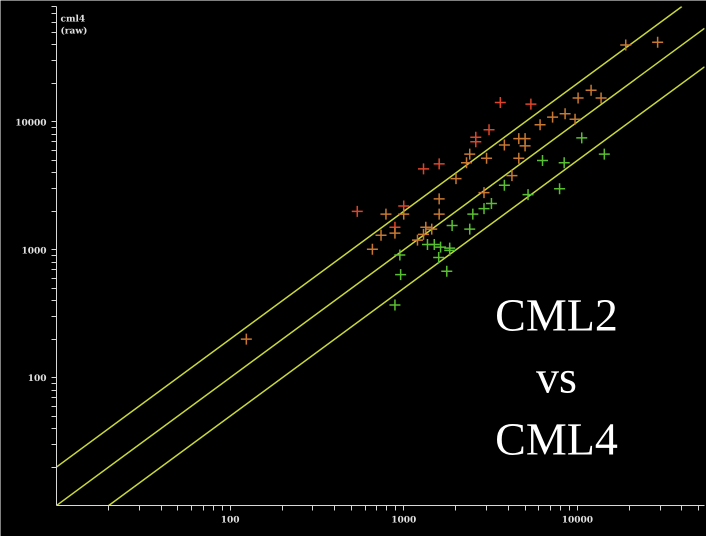 The height and width of the screenshot is (536, 706). I want to click on y-axis-title: cml4 (raw), so click(74, 25).